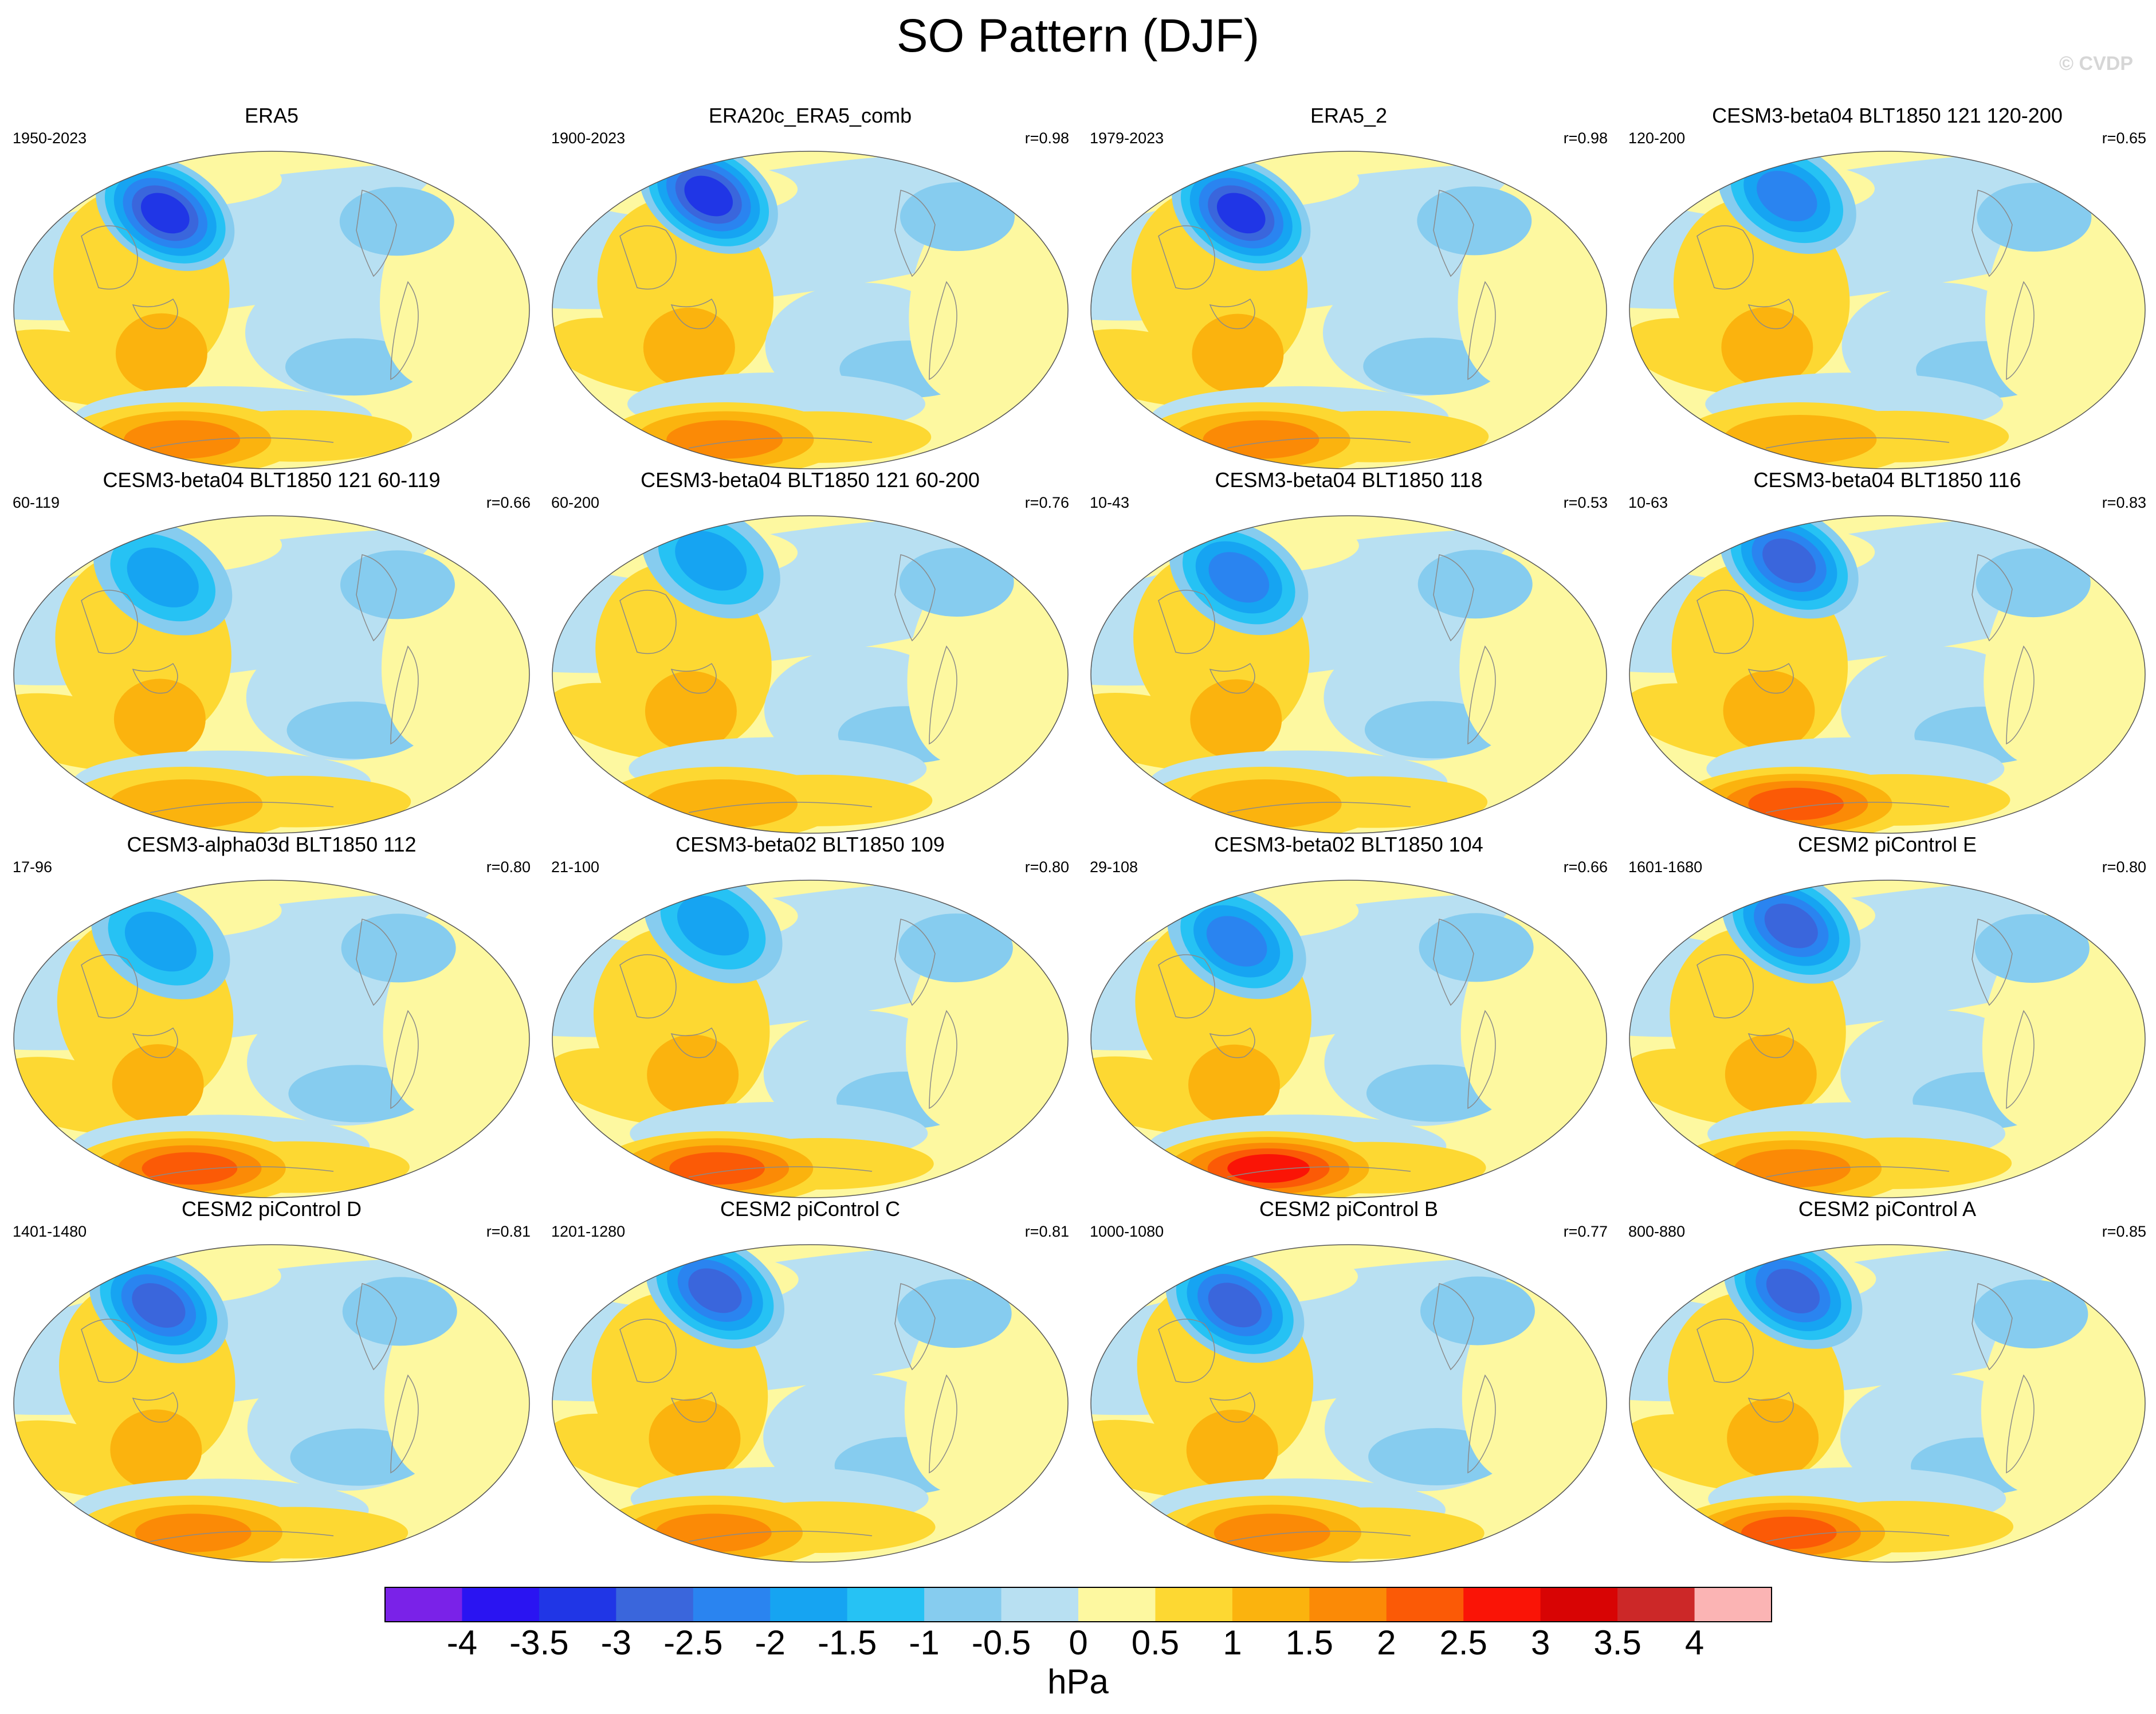  Describe the element at coordinates (1348, 286) in the screenshot. I see `map-panel: ERA5_2 1979-2023 r=0.98` at that location.